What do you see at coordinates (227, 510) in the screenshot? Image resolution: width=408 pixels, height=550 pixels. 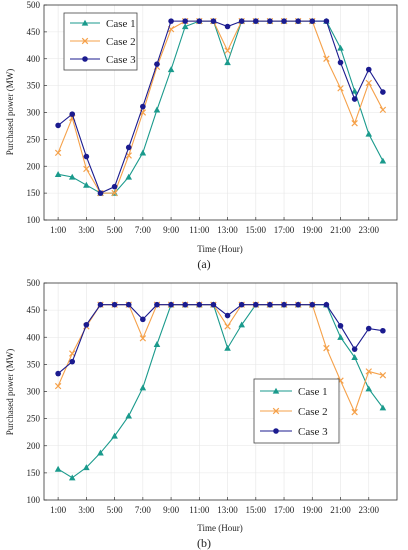 I see `x-tick-label-b-6: 13:00` at bounding box center [227, 510].